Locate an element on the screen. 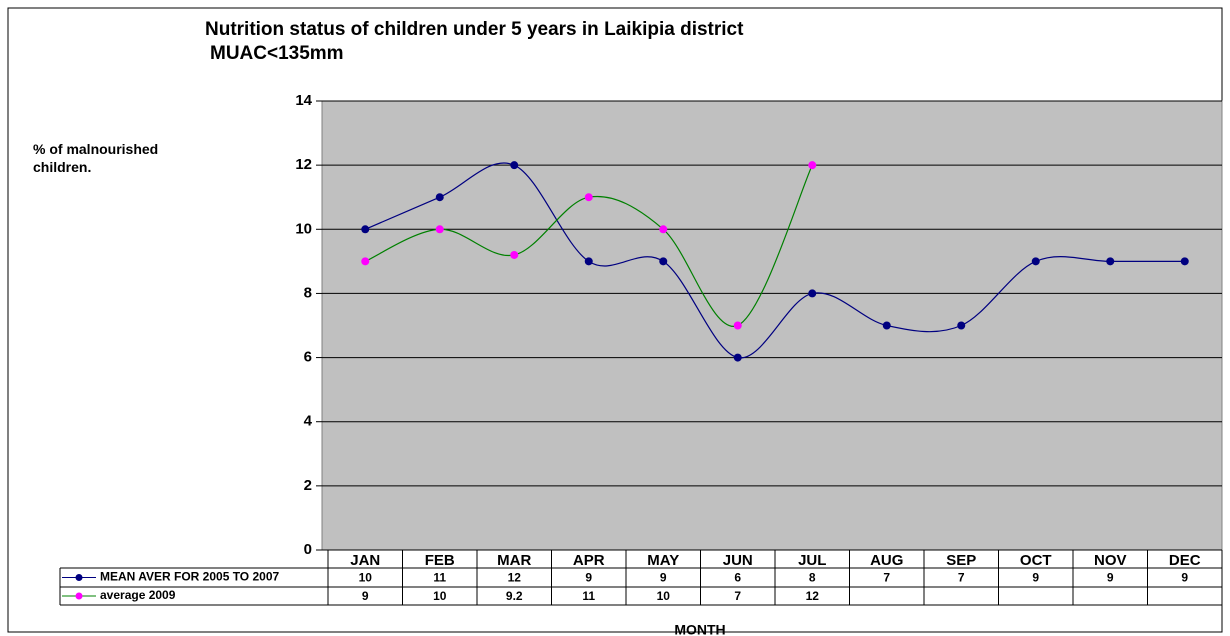 The height and width of the screenshot is (636, 1230). x-tick-label: NOV is located at coordinates (1110, 560).